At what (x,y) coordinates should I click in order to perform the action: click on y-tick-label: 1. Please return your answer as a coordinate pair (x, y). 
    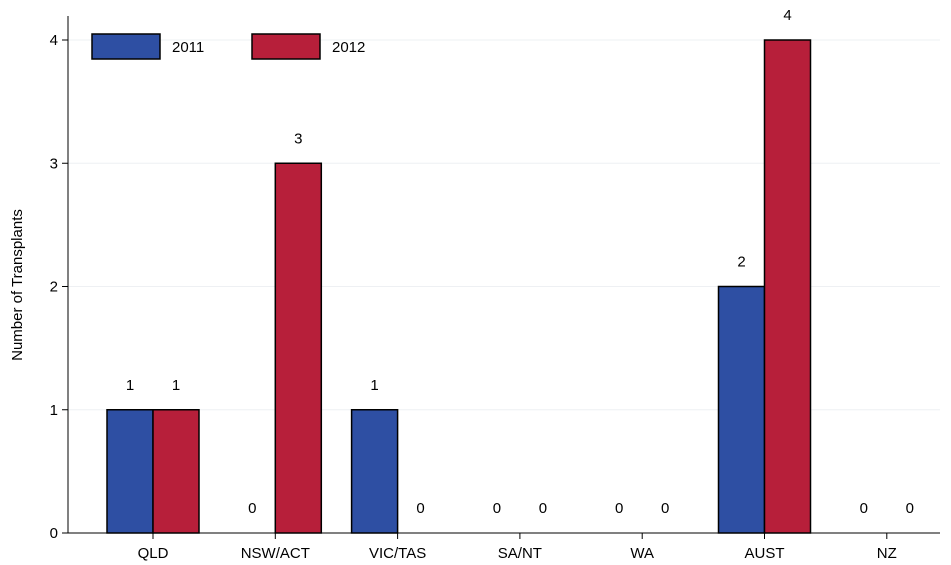
    Looking at the image, I should click on (54, 410).